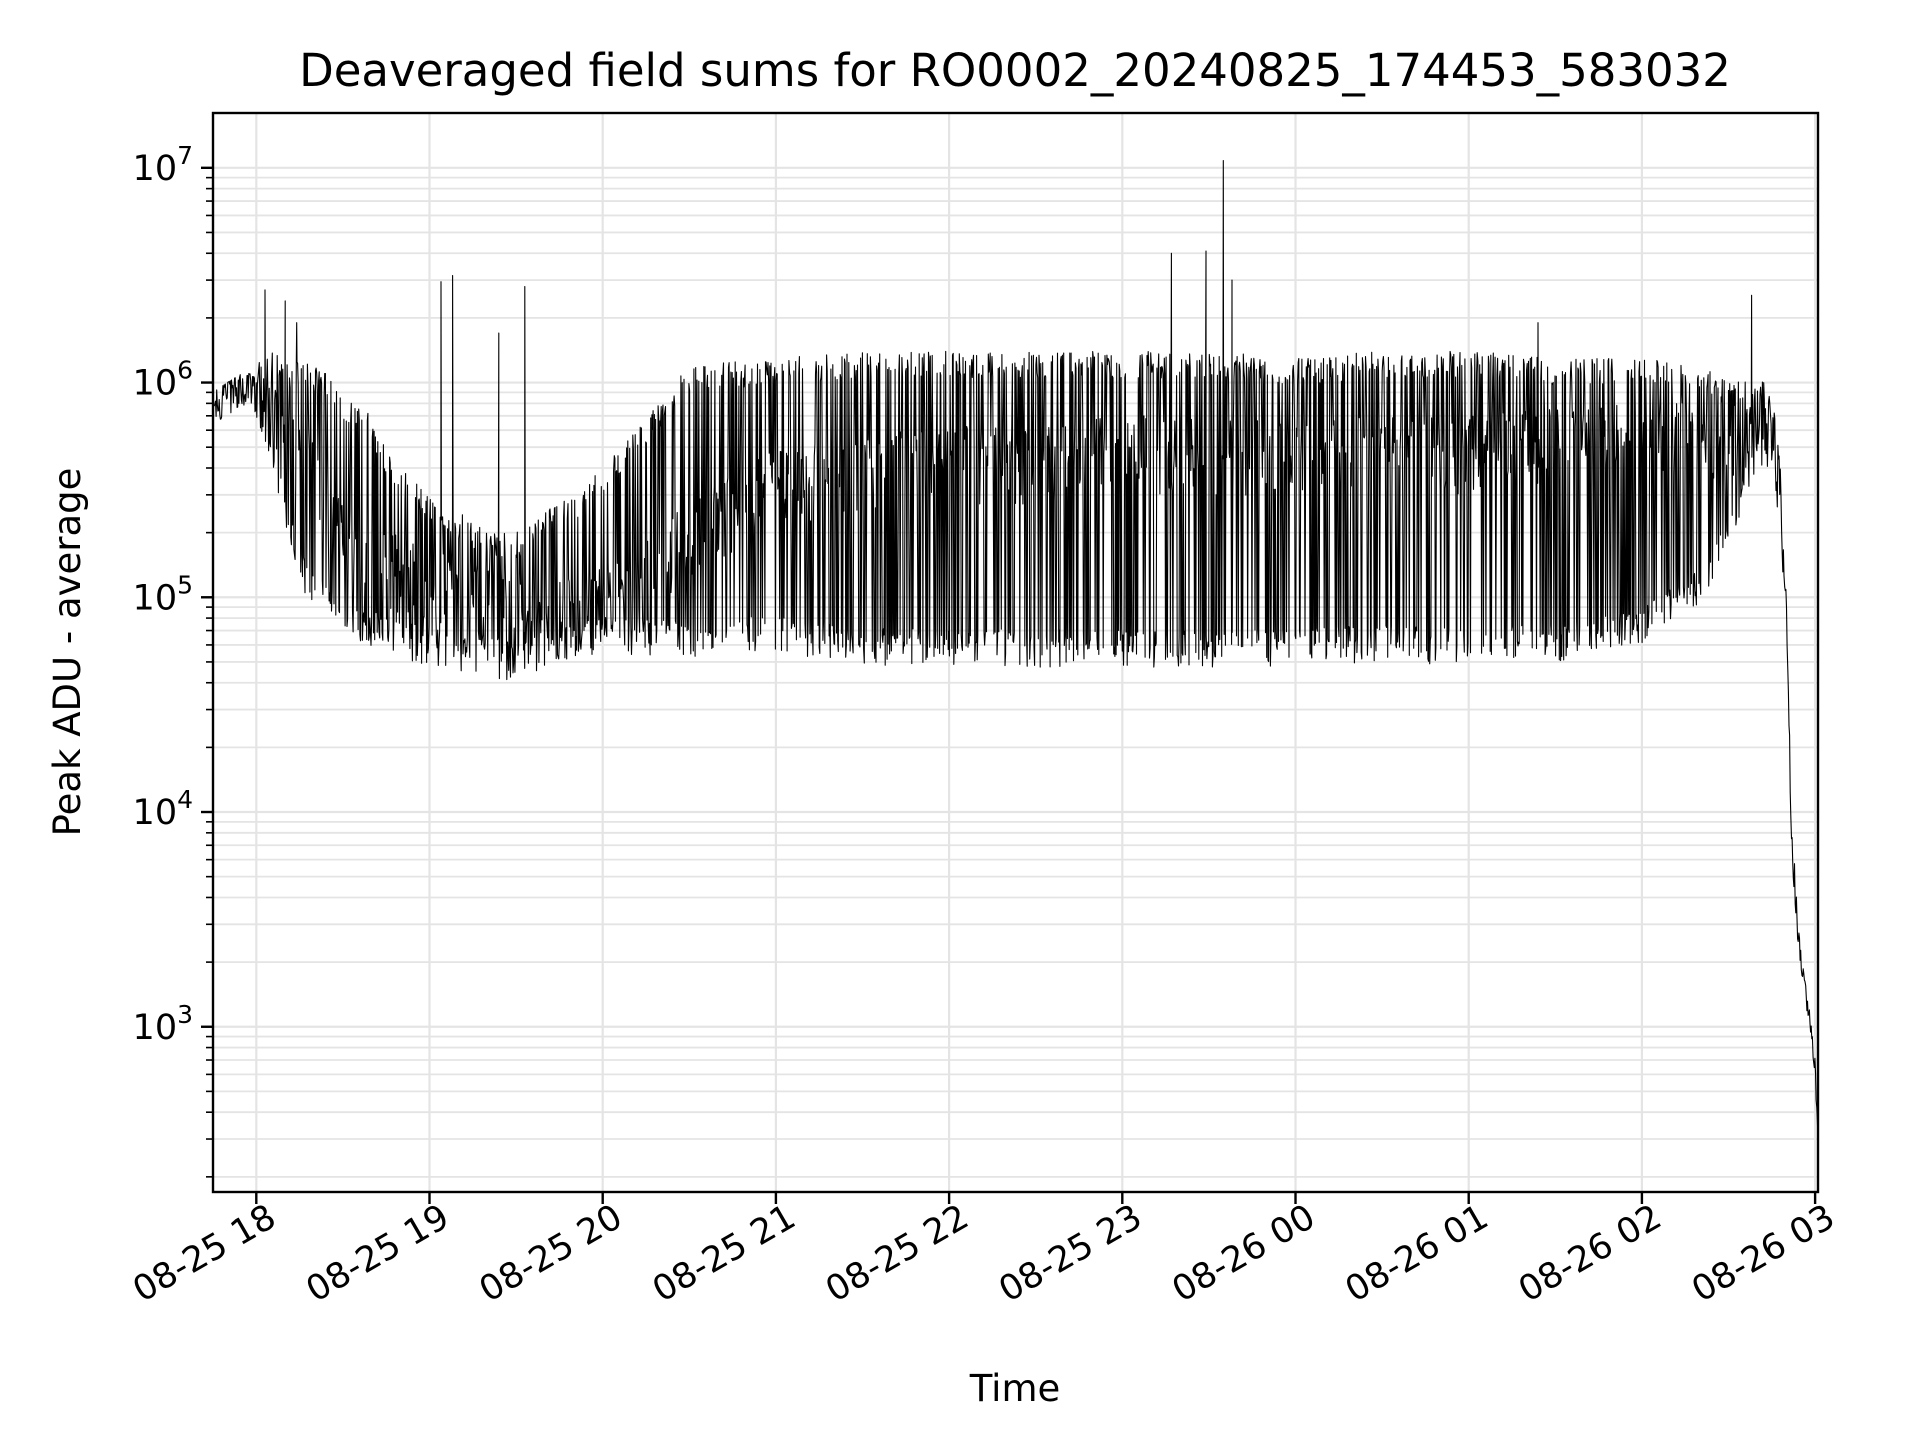  What do you see at coordinates (185, 799) in the screenshot?
I see `y-tick-exponent: 4` at bounding box center [185, 799].